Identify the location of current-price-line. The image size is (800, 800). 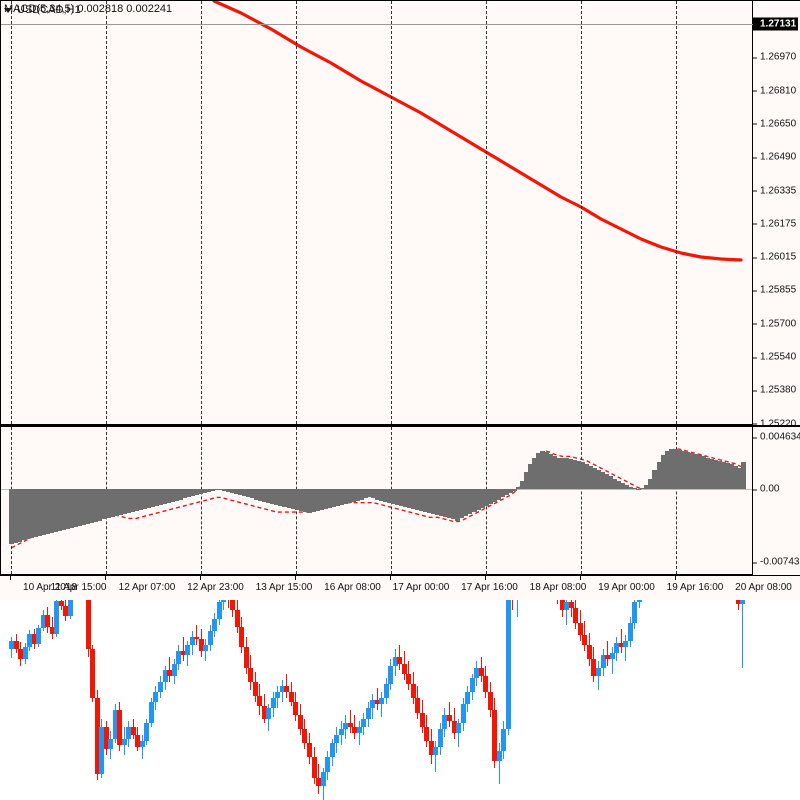
(377, 24).